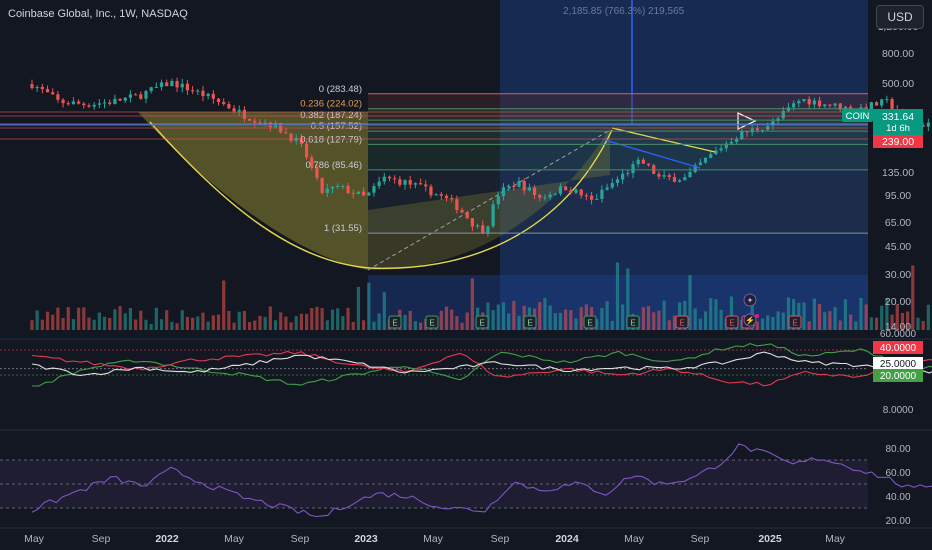 The width and height of the screenshot is (932, 550). I want to click on level-tag, so click(898, 141).